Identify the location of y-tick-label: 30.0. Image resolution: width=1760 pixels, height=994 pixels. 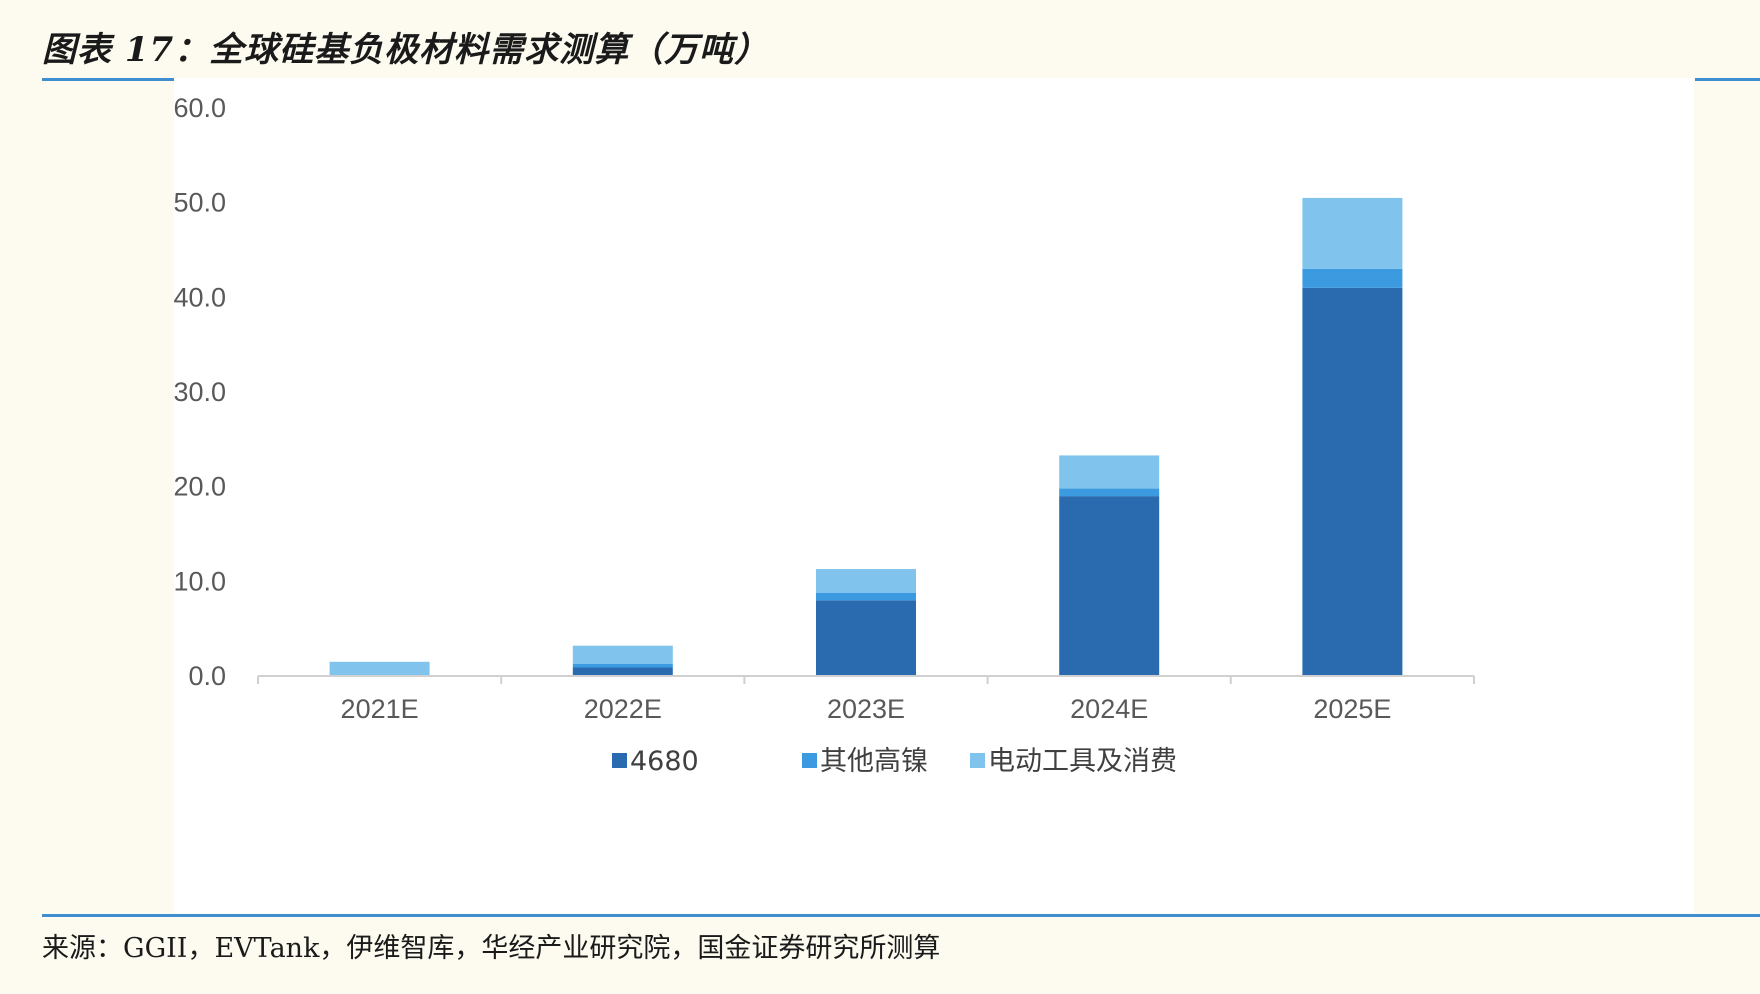
(200, 392).